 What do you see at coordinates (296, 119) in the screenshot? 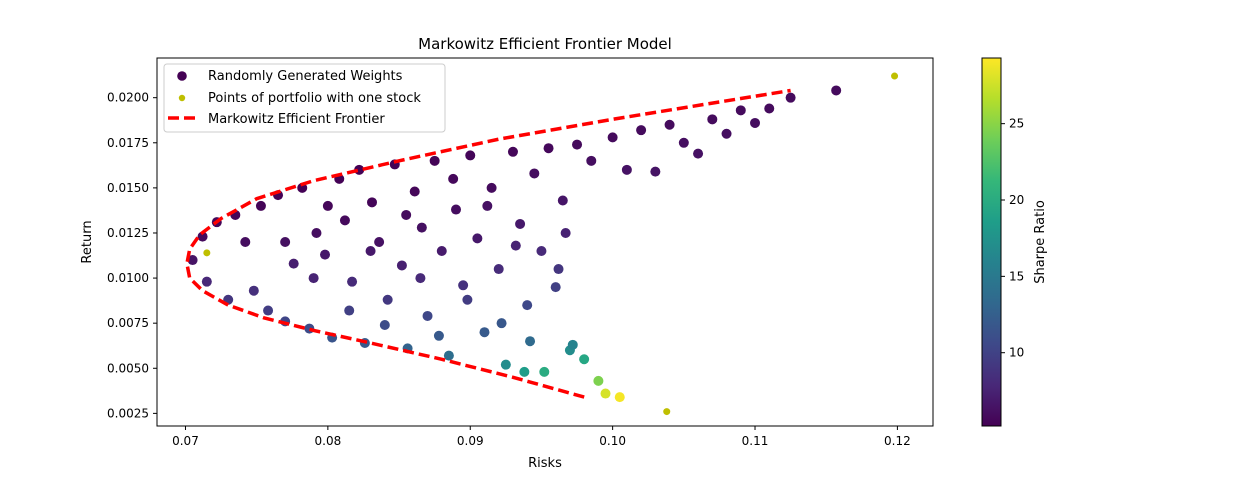
I see `legend-label-frontier: Markowitz Efficient Frontier` at bounding box center [296, 119].